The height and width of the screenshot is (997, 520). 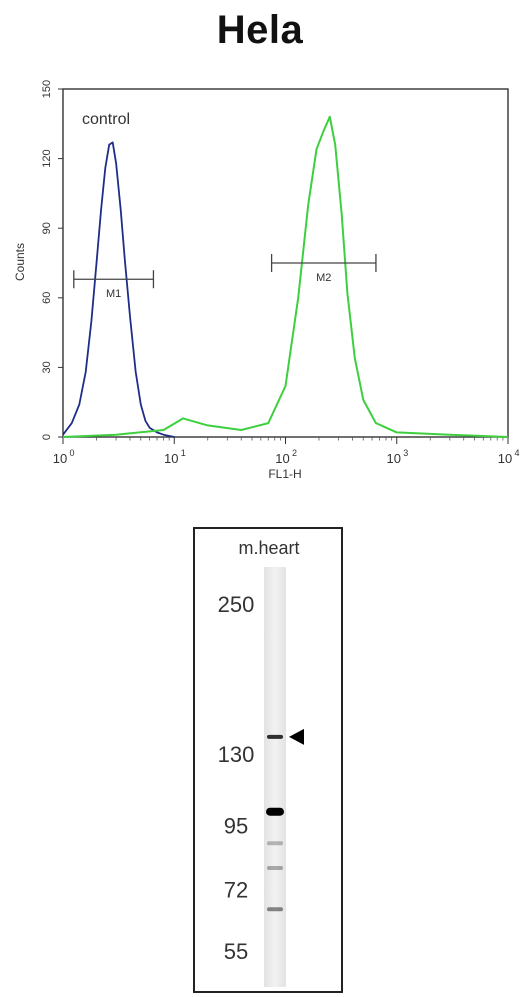 What do you see at coordinates (236, 951) in the screenshot?
I see `mw-marker-label: 55` at bounding box center [236, 951].